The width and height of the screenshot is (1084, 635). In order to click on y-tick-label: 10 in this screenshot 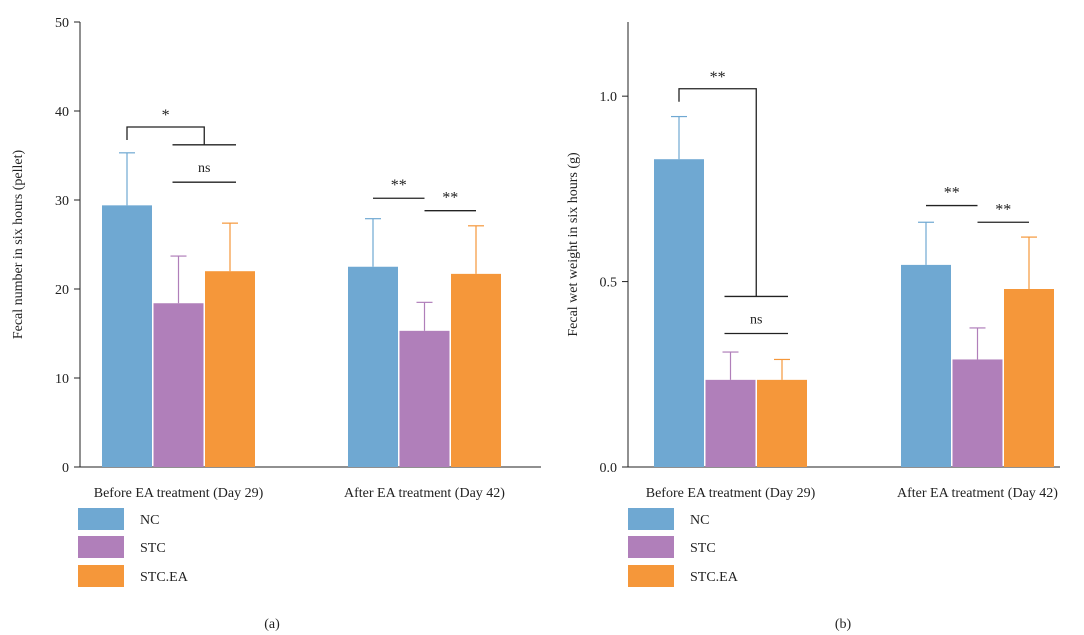, I will do `click(62, 379)`.